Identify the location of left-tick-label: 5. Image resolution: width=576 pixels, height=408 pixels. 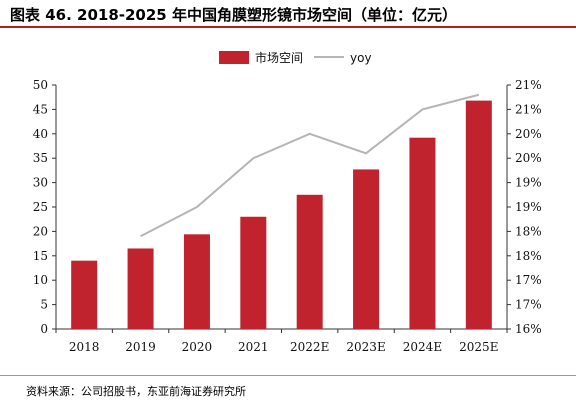
(44, 305).